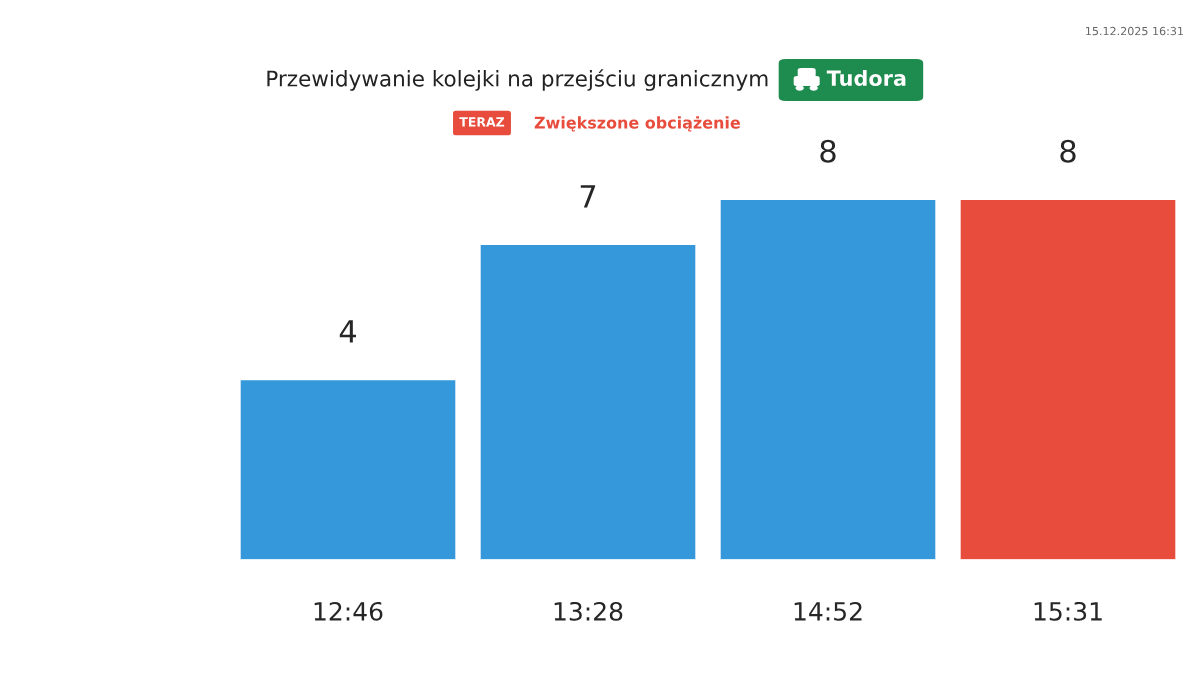 This screenshot has height=681, width=1200. Describe the element at coordinates (482, 122) in the screenshot. I see `text: TERAZ` at that location.